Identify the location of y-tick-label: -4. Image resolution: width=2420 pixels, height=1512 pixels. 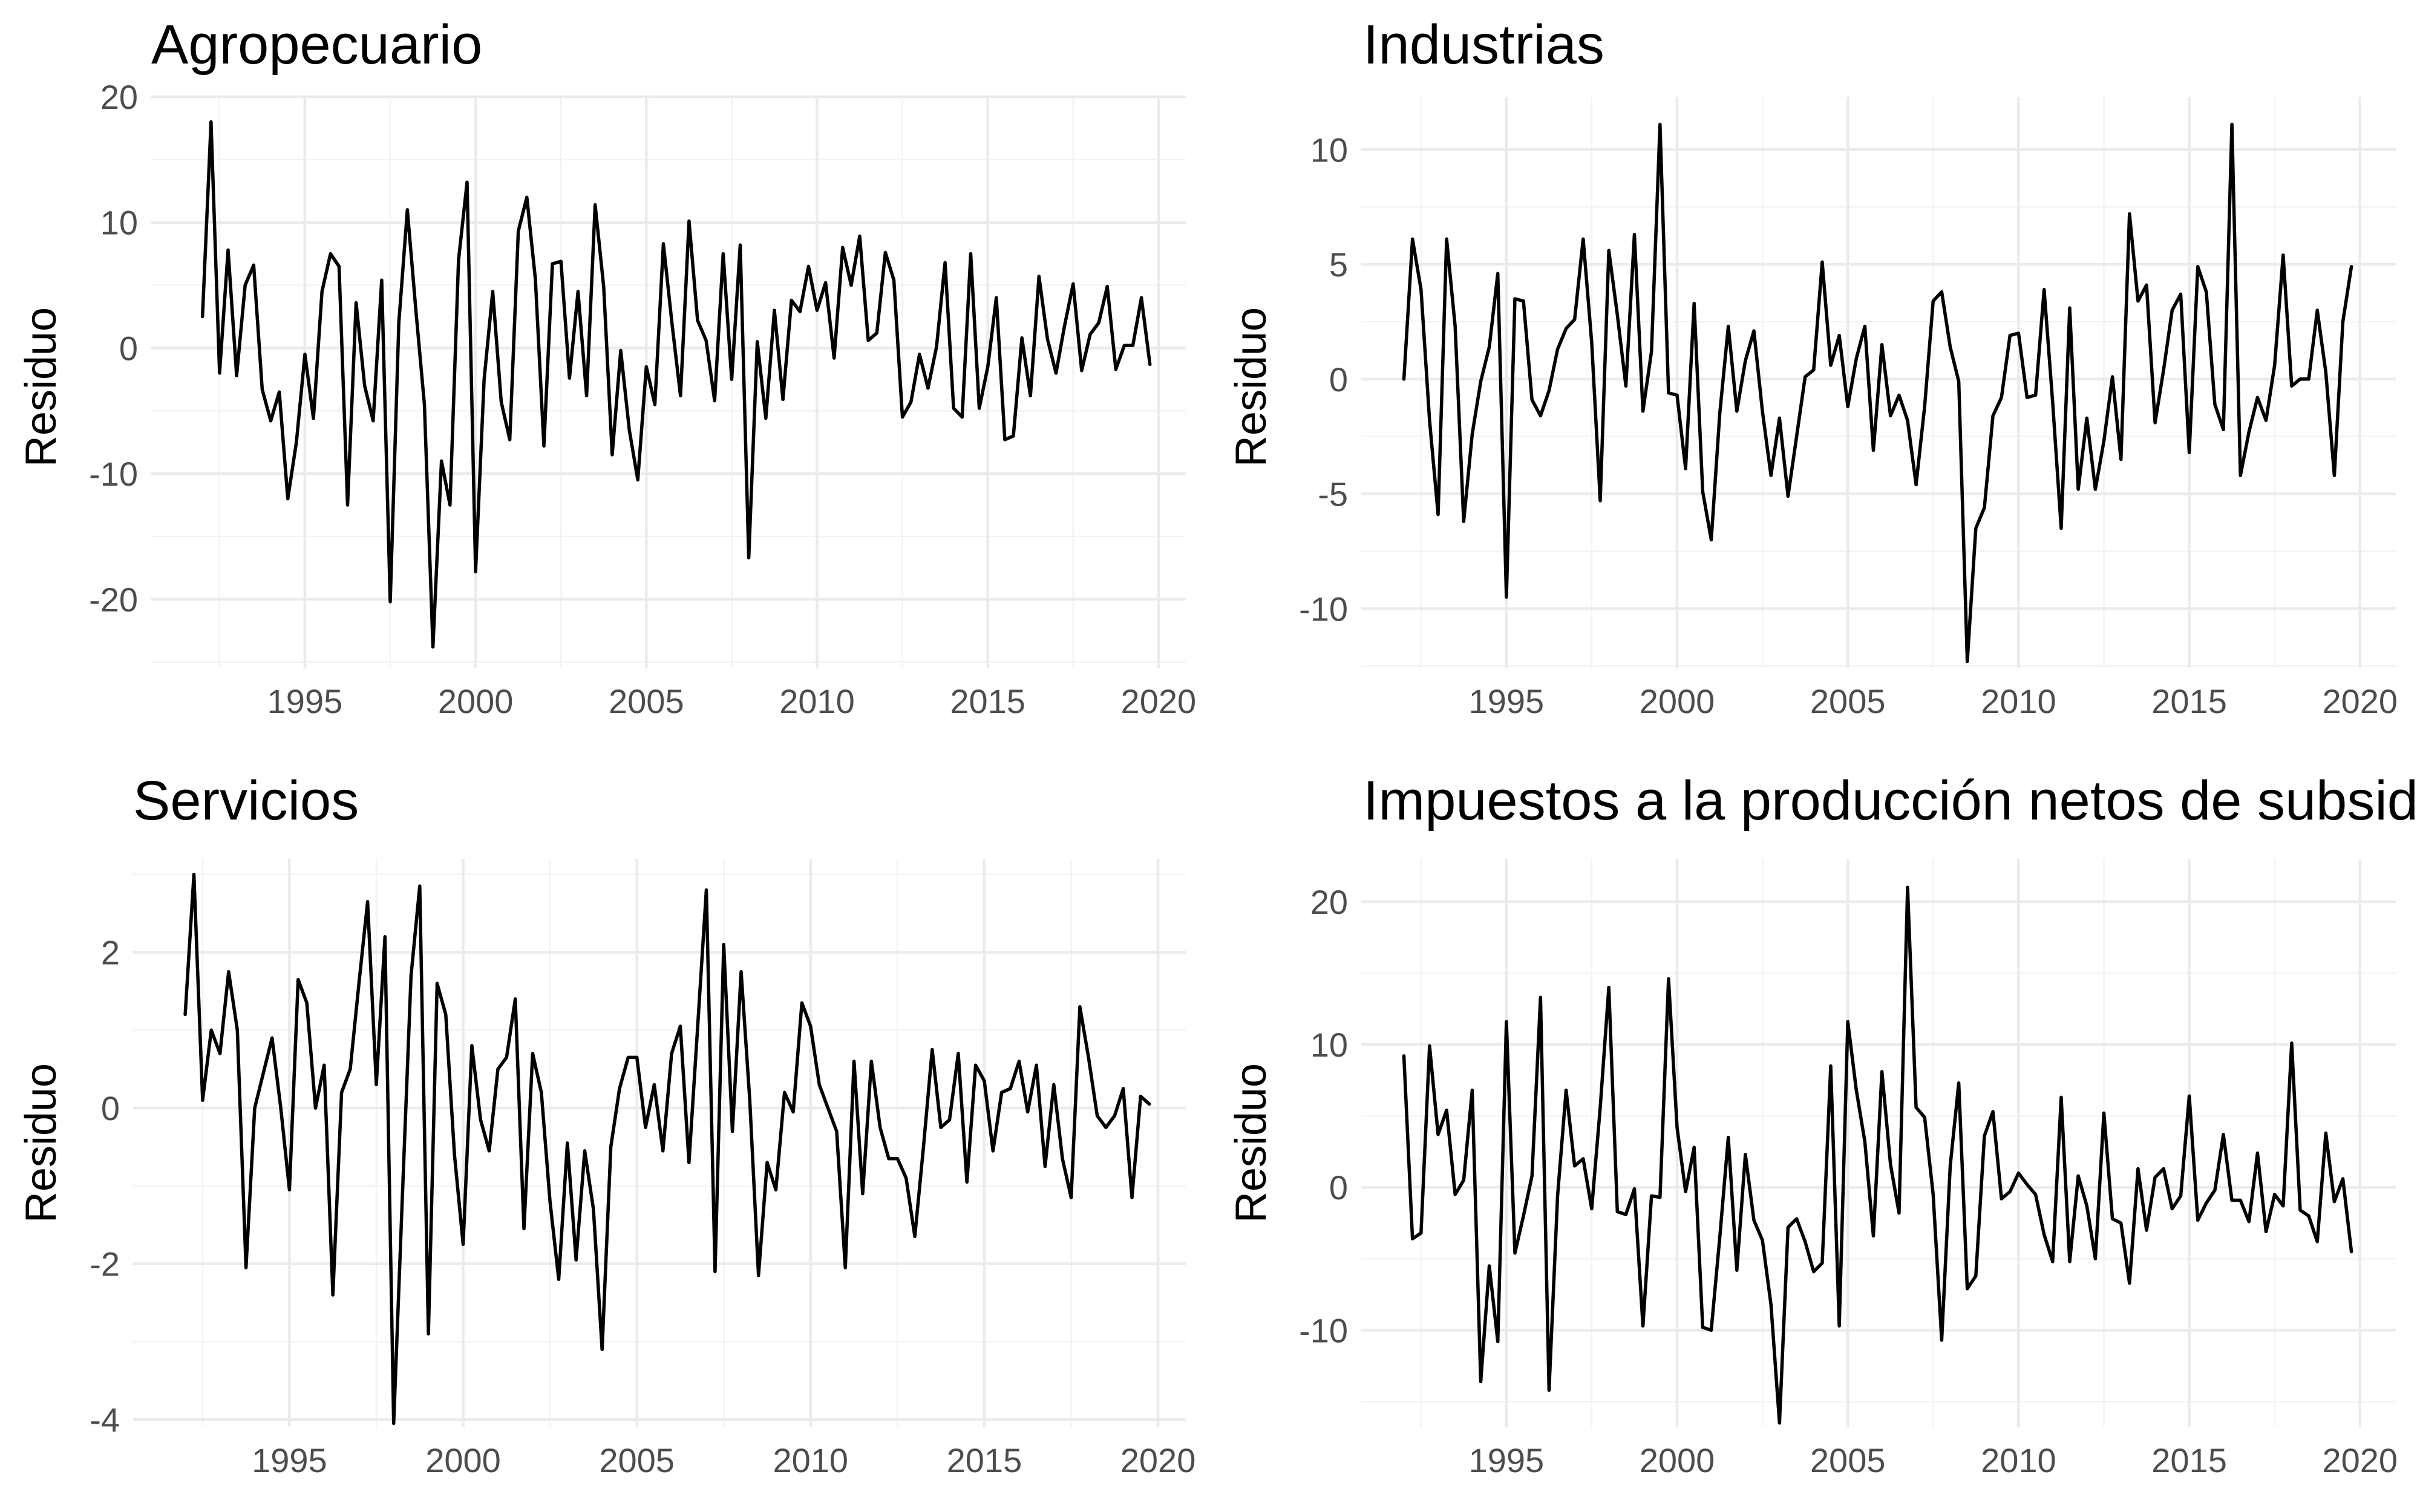
(105, 1420).